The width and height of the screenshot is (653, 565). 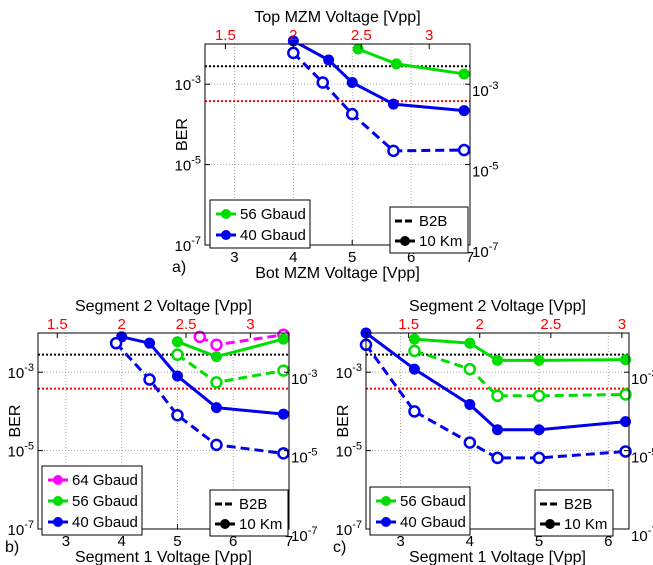 I want to click on panel-label: b), so click(x=12, y=547).